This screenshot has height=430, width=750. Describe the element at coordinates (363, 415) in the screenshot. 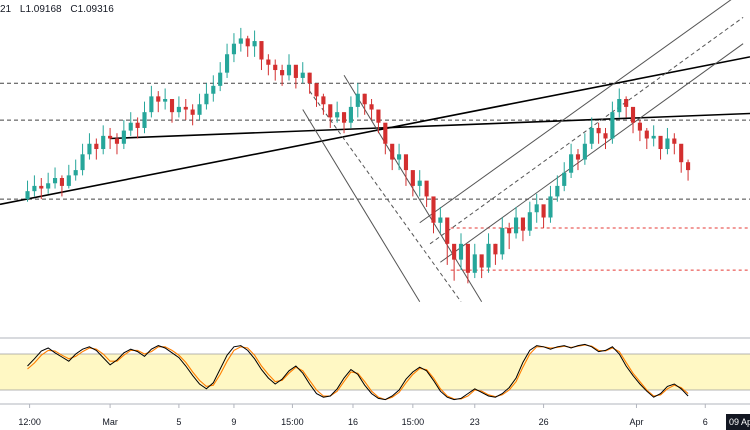

I see `time-axis: 12:00 Mar 5 9 15:00 16 15:00 23 26 Apr 6` at that location.